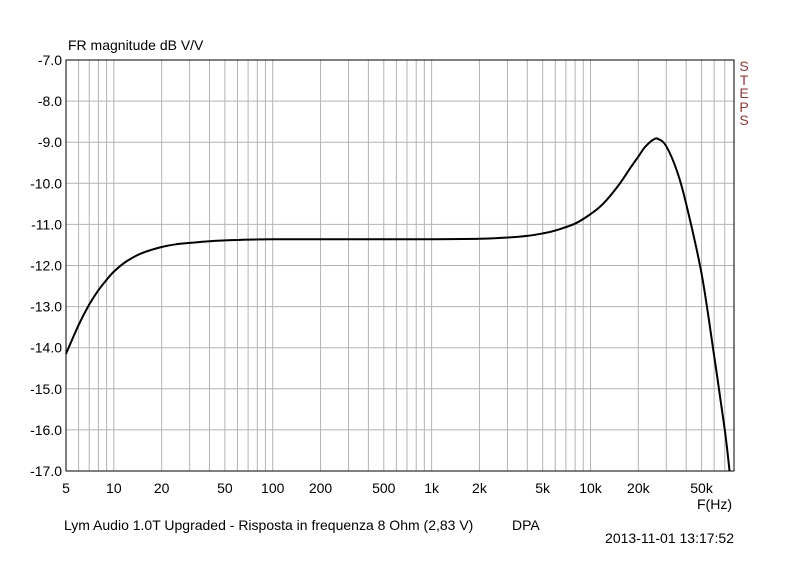  What do you see at coordinates (321, 488) in the screenshot?
I see `x-tick-label: 200` at bounding box center [321, 488].